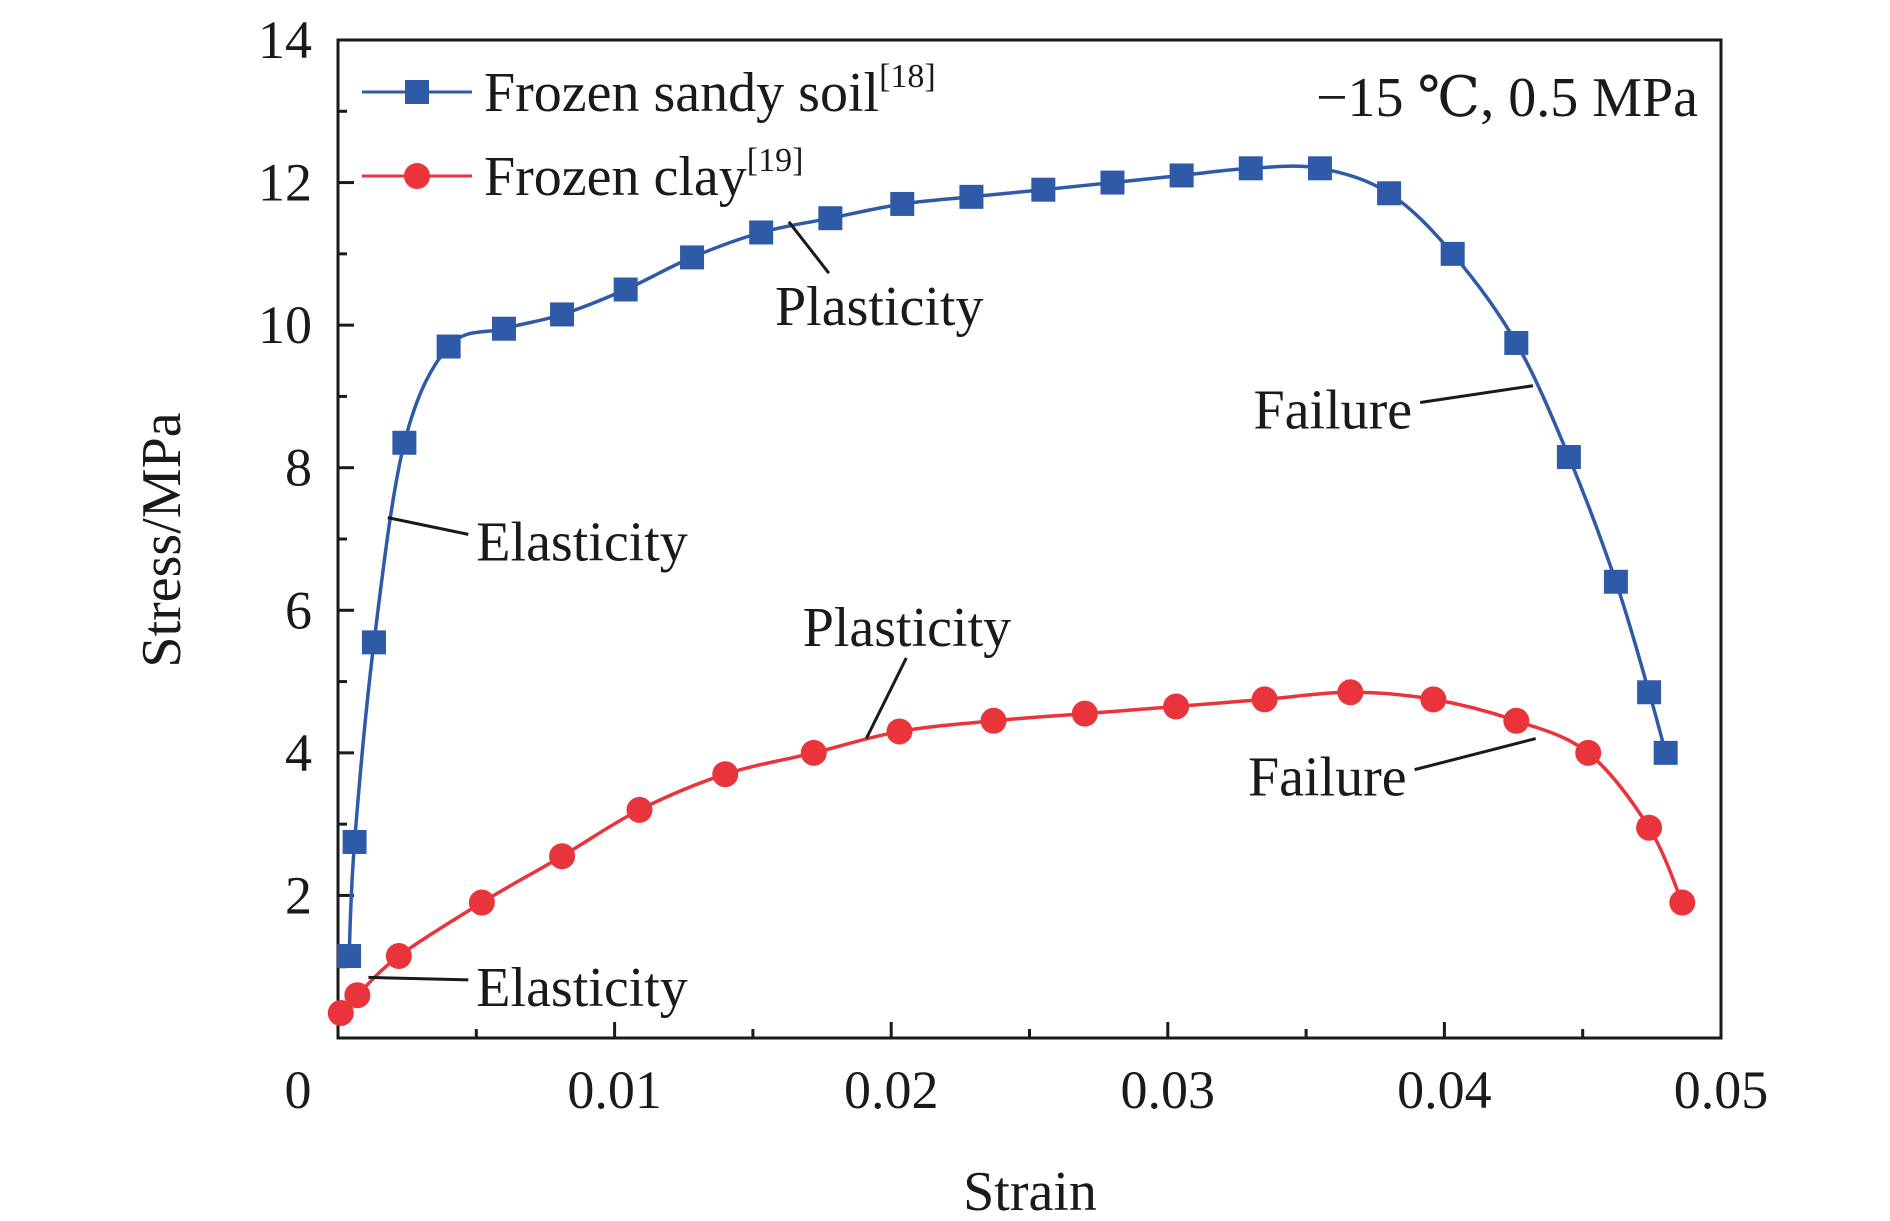 Image resolution: width=1890 pixels, height=1221 pixels. I want to click on legend-label-sandy-soil: Frozen sandy soil[18], so click(710, 91).